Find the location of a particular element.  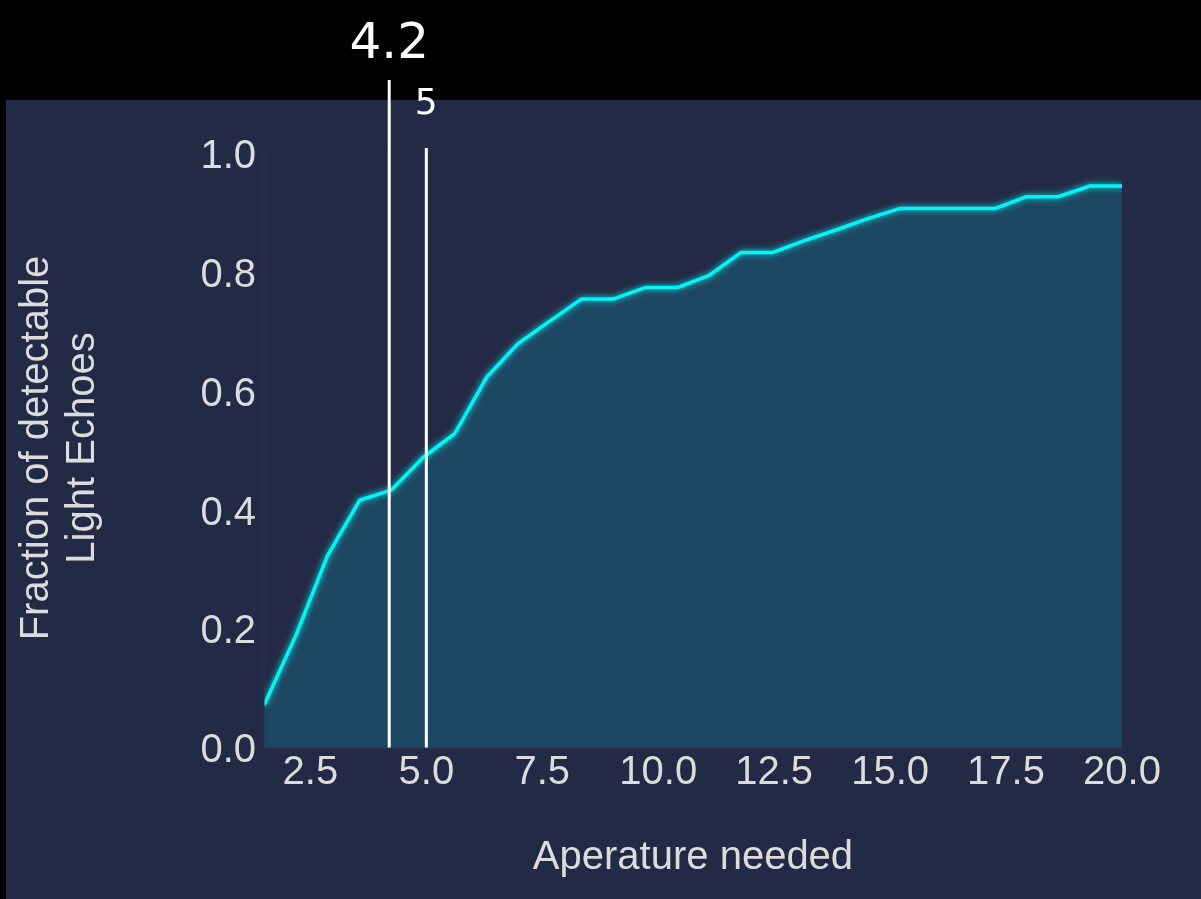

y-tick-label: 0.6 is located at coordinates (228, 391).